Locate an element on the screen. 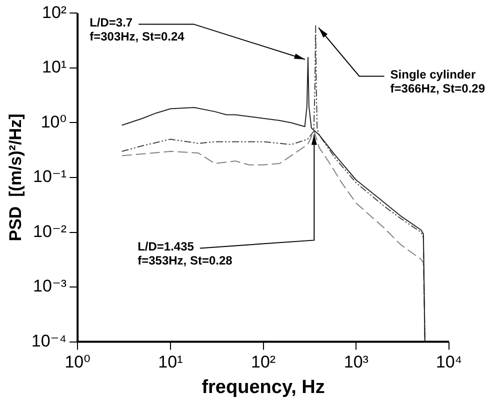  x-axis-title: frequency, Hz is located at coordinates (263, 387).